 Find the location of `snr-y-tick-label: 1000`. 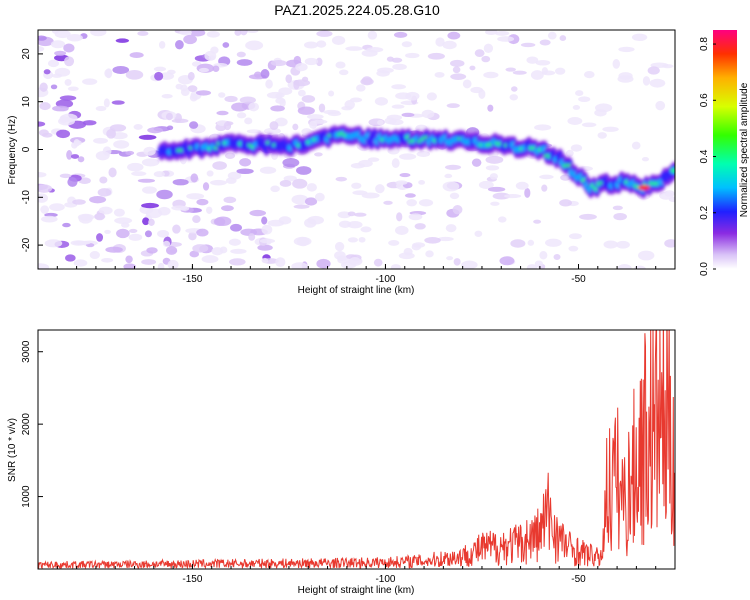

snr-y-tick-label: 1000 is located at coordinates (26, 496).